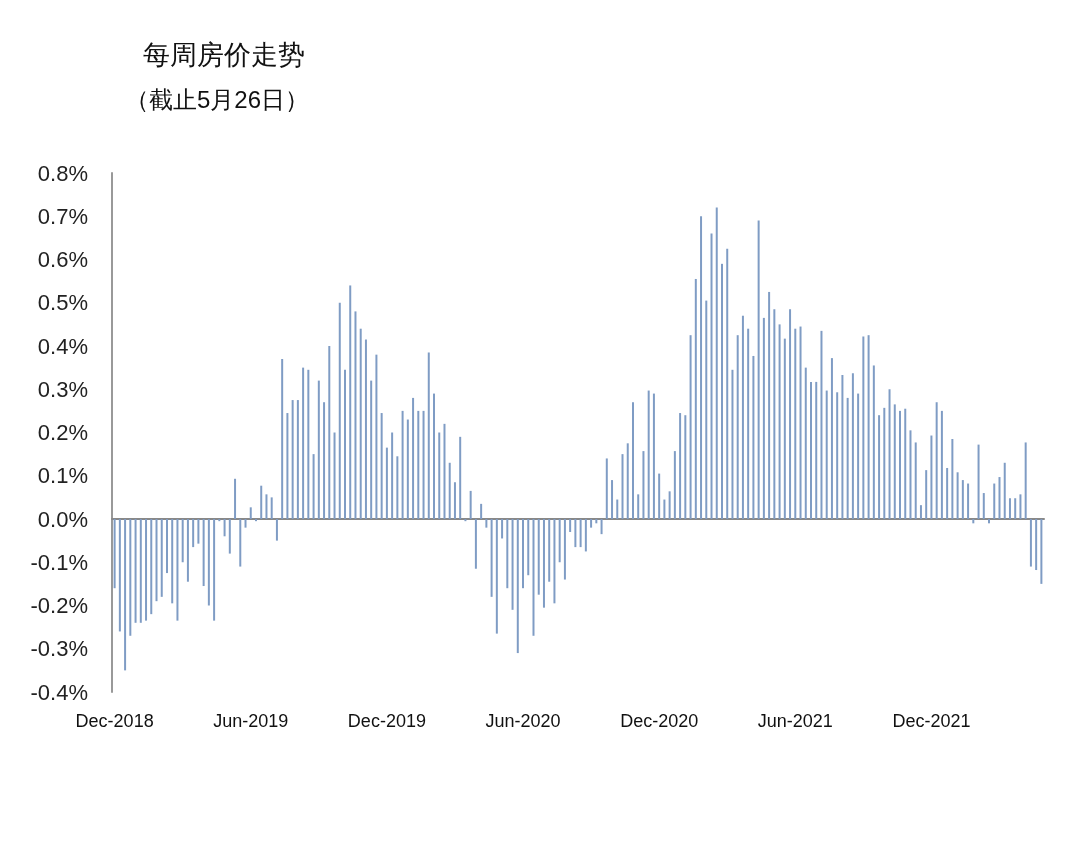  I want to click on y-tick-label: 0.3%, so click(62, 389).